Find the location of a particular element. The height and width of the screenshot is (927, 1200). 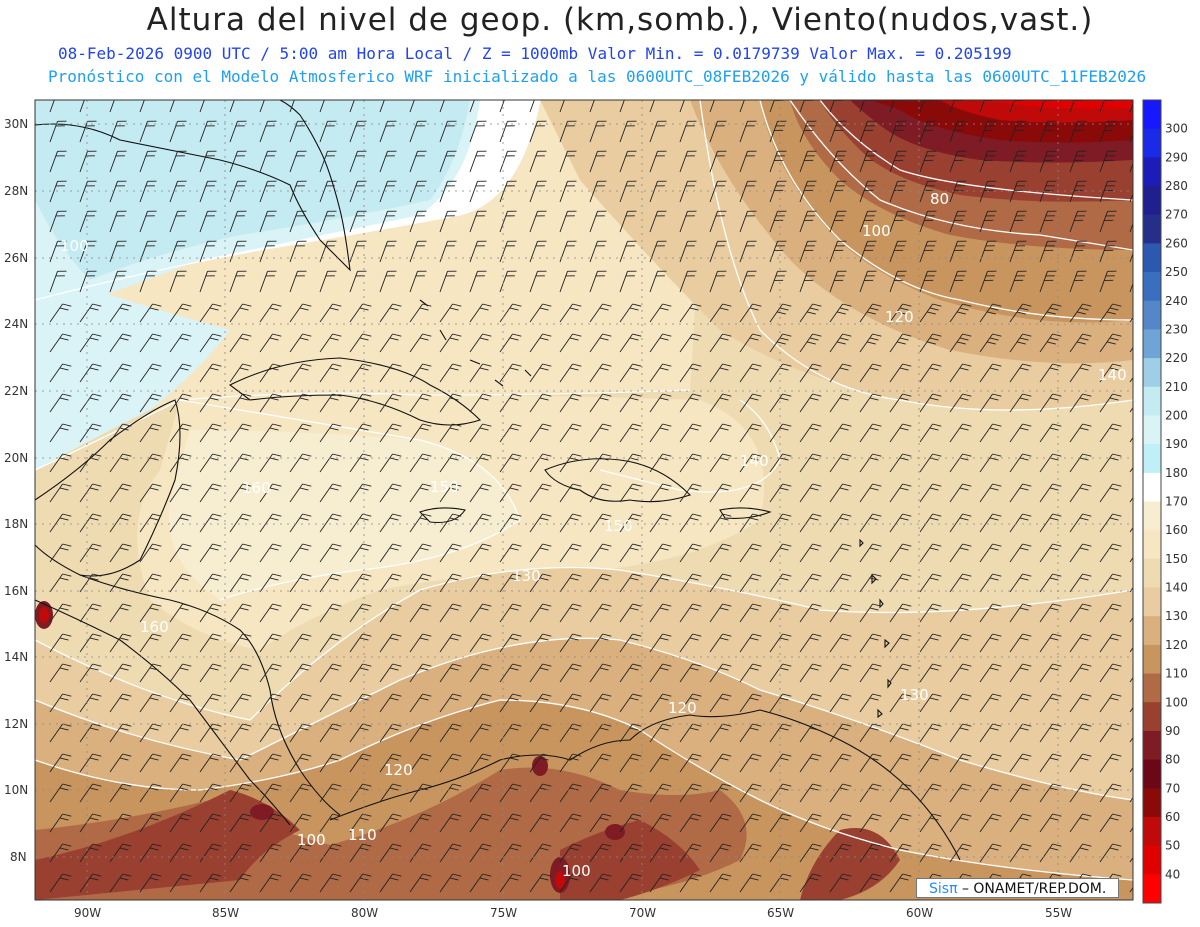

lon-label: 60W is located at coordinates (919, 913).